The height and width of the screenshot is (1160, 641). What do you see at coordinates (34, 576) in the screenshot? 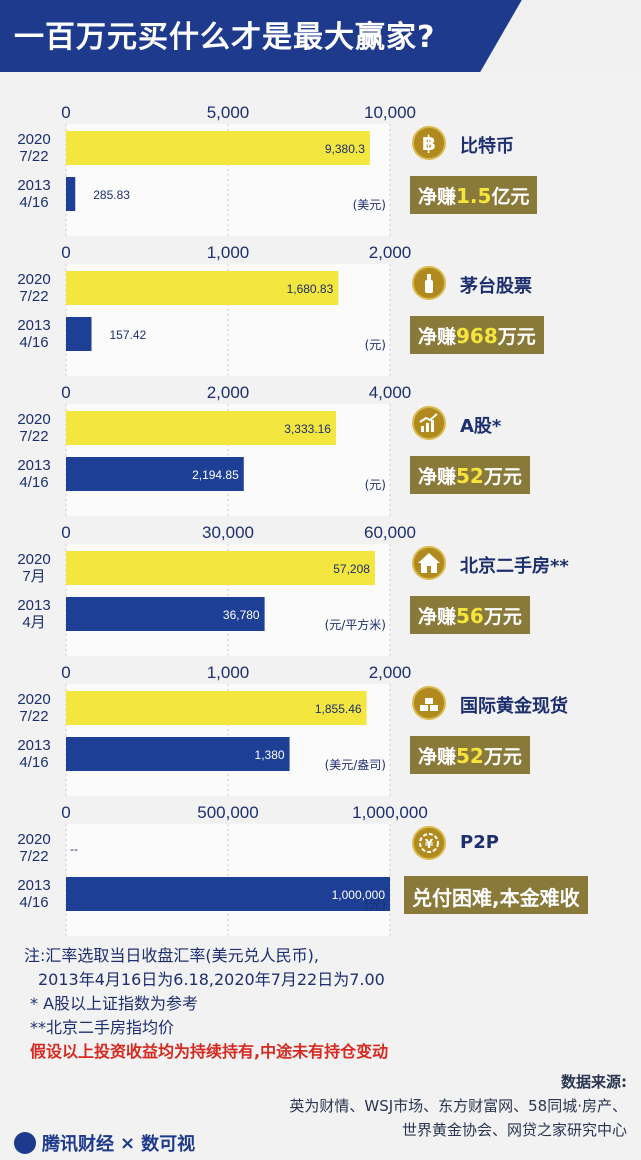
I see `date-day: 7月` at bounding box center [34, 576].